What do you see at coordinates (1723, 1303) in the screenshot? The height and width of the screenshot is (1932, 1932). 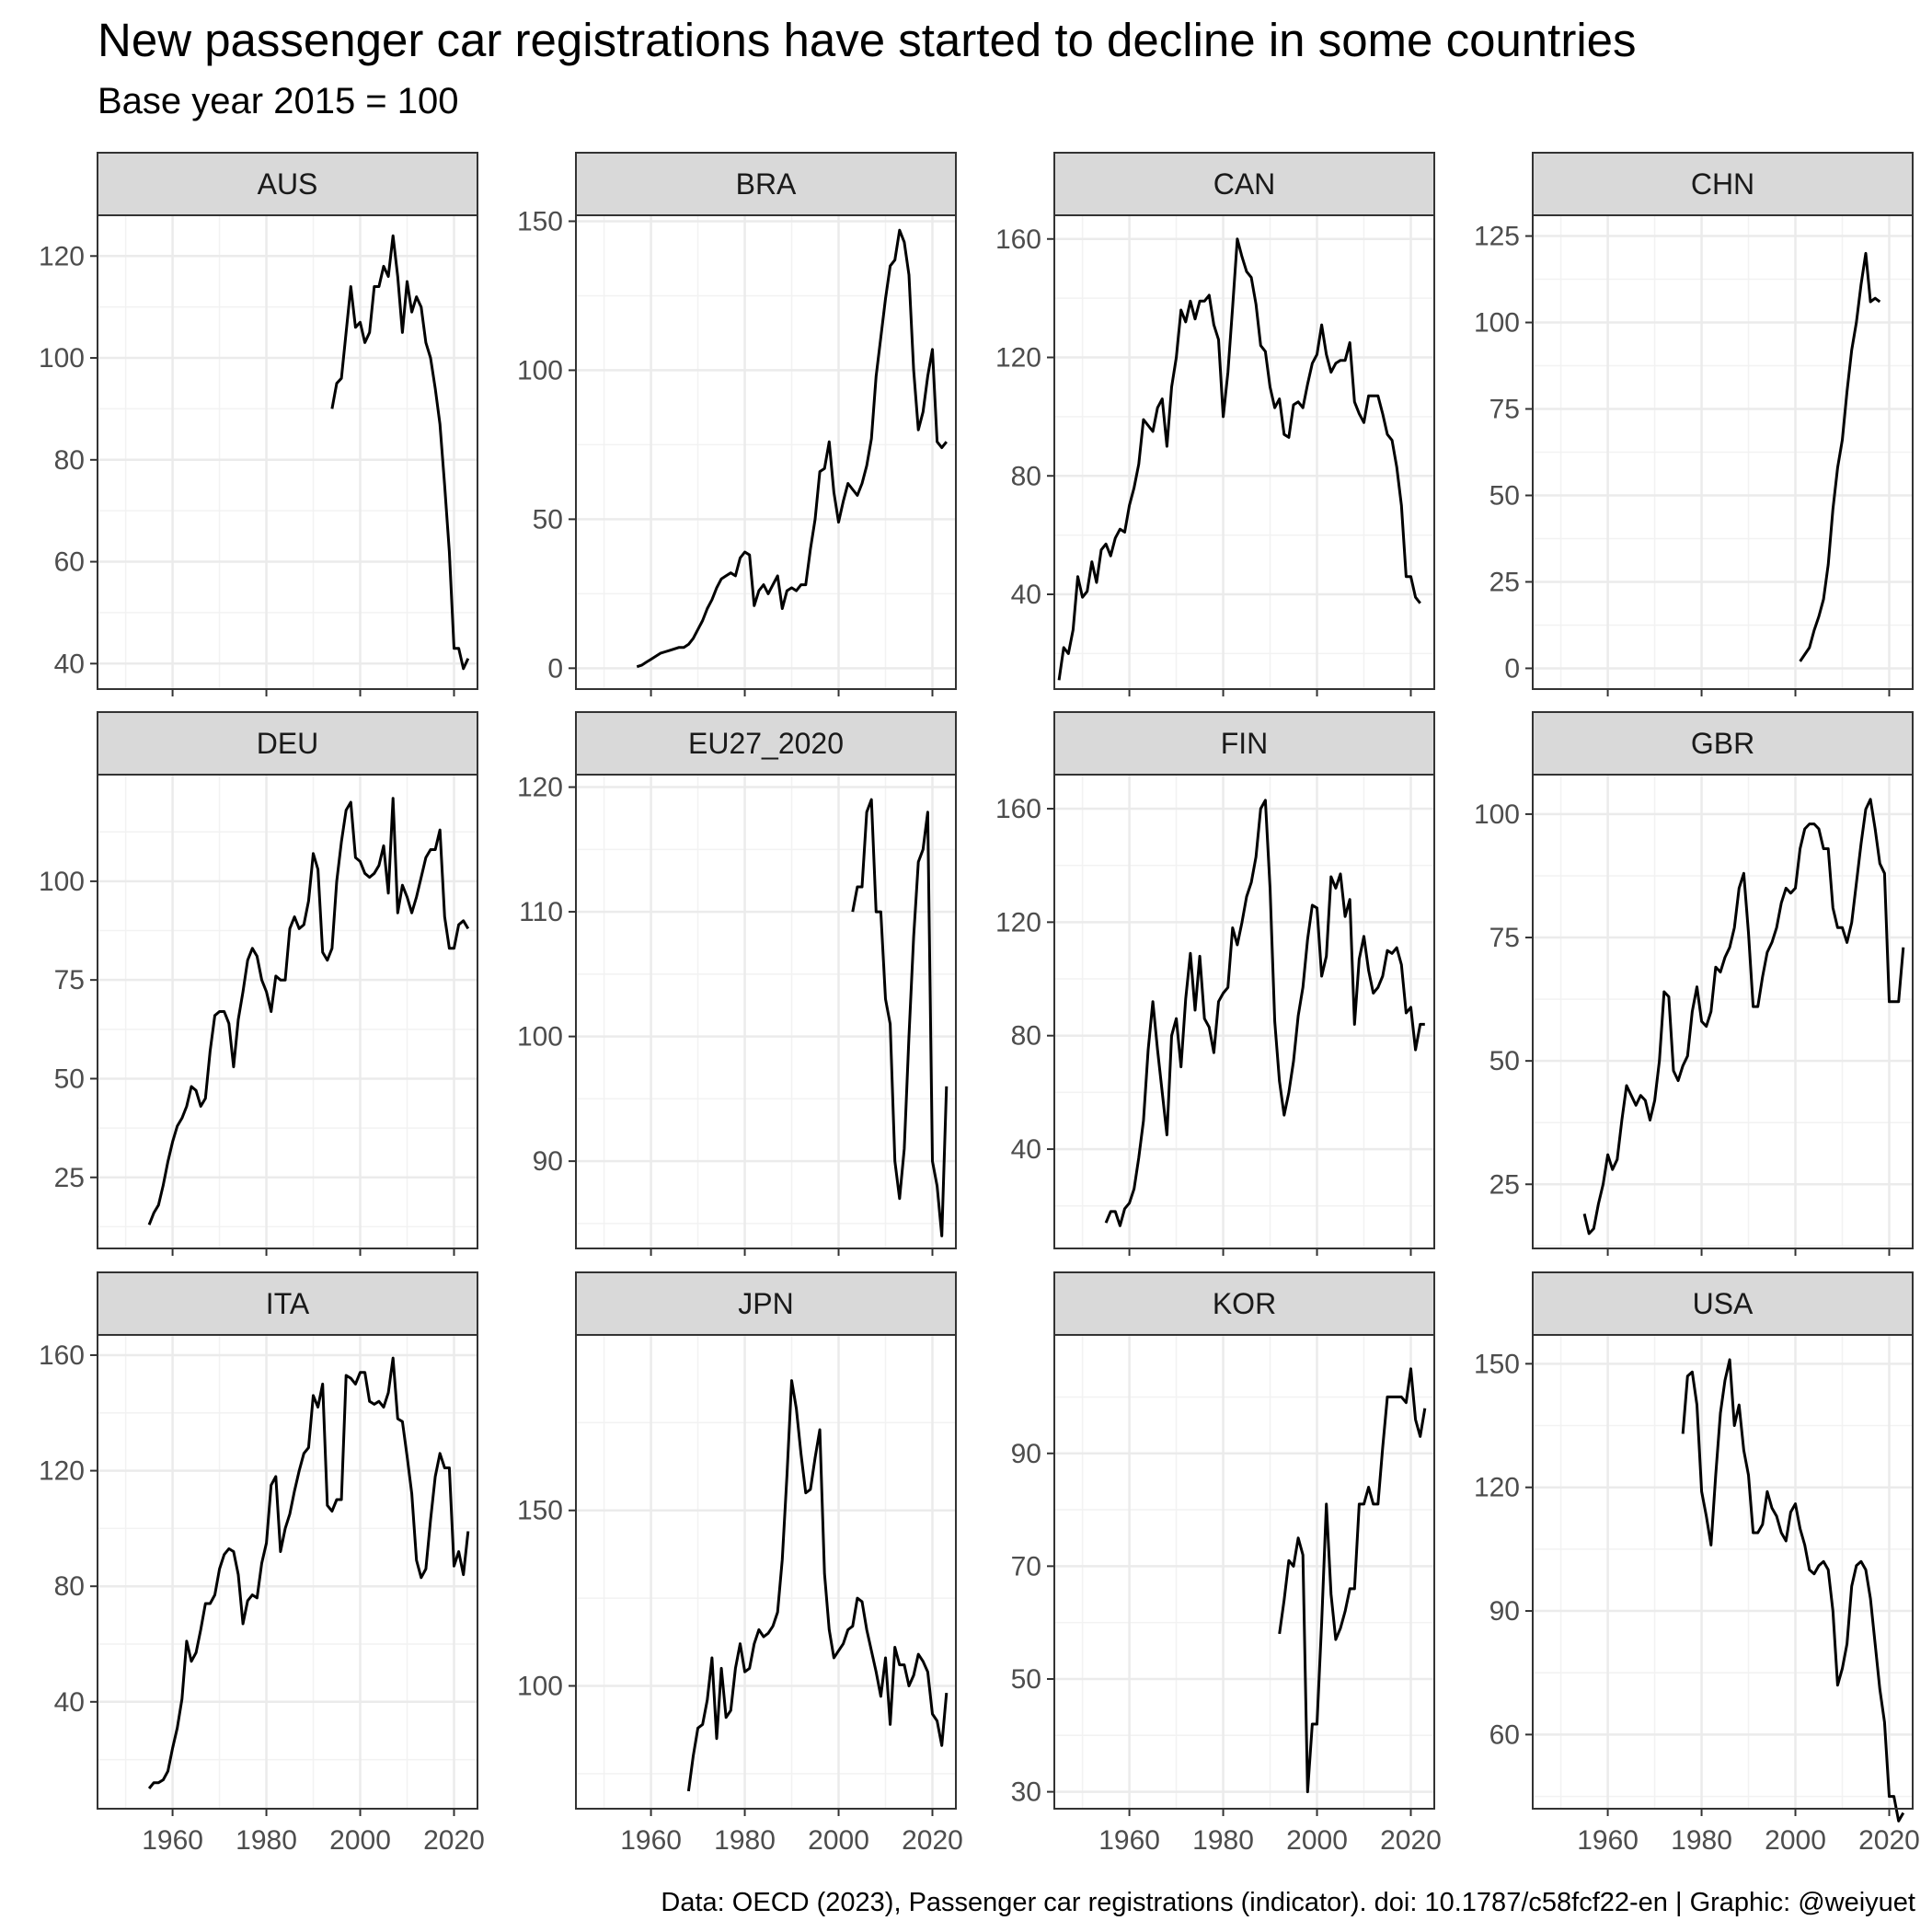 I see `facet-label: USA` at bounding box center [1723, 1303].